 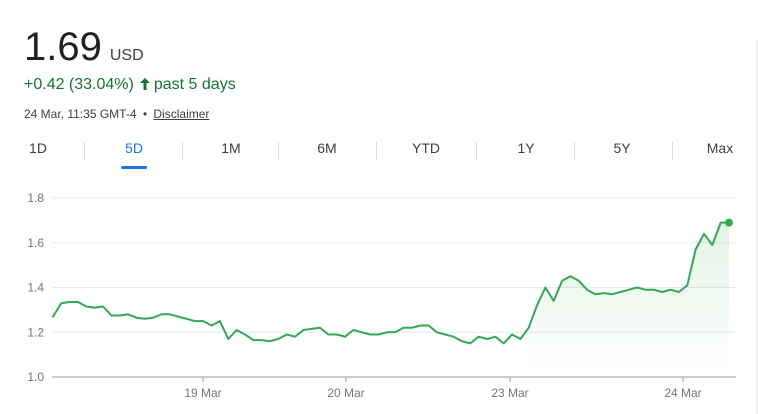 I want to click on y-tick-label: 1.8, so click(x=35, y=198).